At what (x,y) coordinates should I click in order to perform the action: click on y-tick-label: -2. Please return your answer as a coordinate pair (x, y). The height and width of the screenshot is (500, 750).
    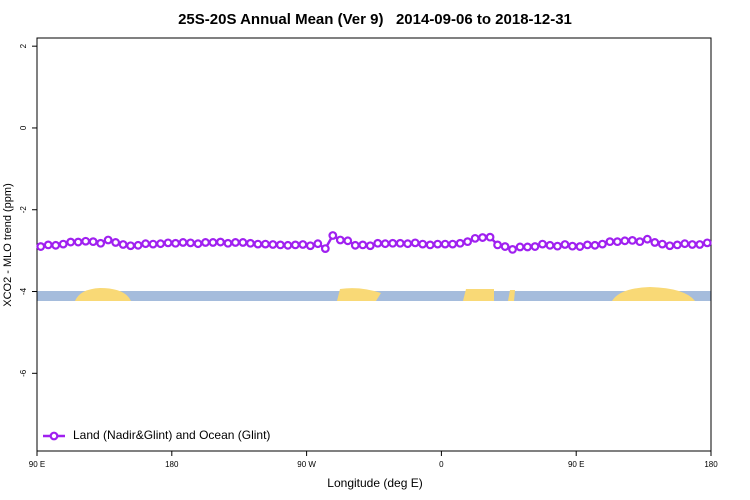
    Looking at the image, I should click on (23, 210).